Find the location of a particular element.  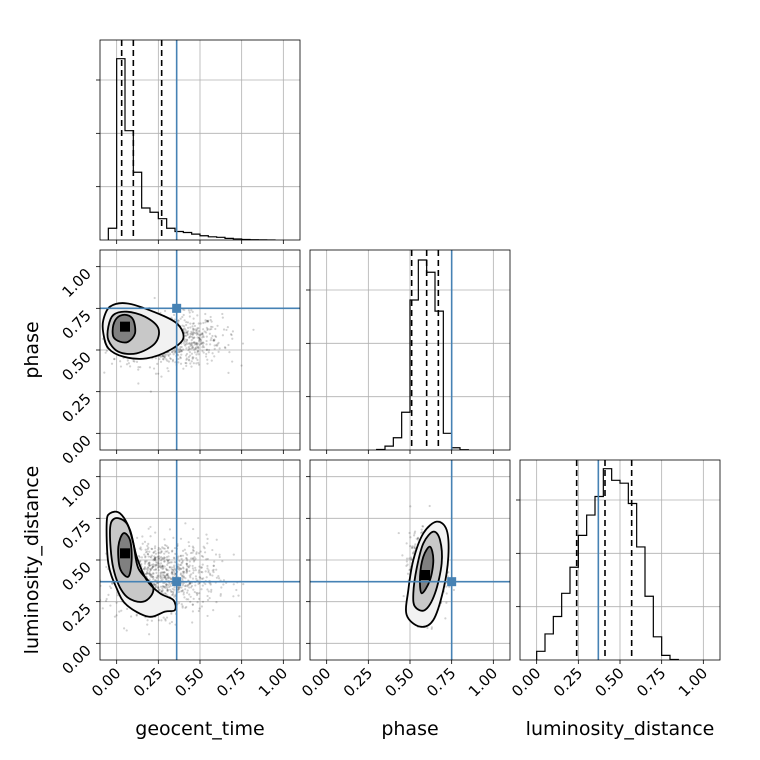

scatter-samples is located at coordinates (172, 579).